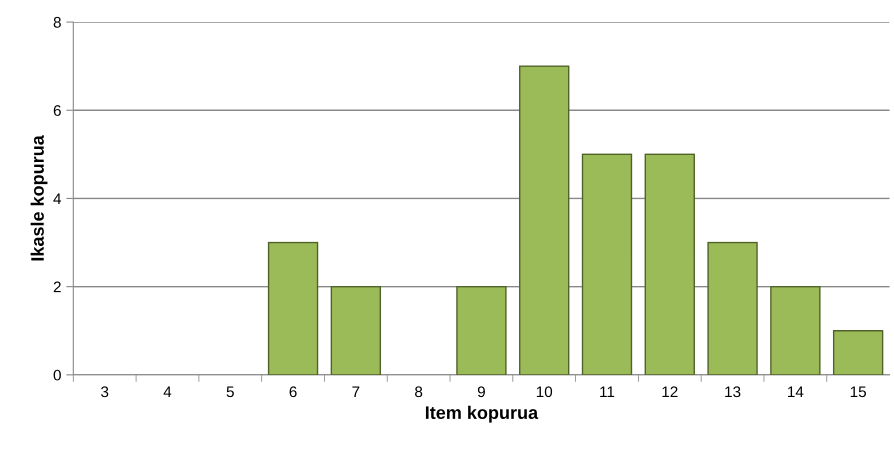 The width and height of the screenshot is (894, 450). What do you see at coordinates (230, 392) in the screenshot?
I see `x-tick-label: 5` at bounding box center [230, 392].